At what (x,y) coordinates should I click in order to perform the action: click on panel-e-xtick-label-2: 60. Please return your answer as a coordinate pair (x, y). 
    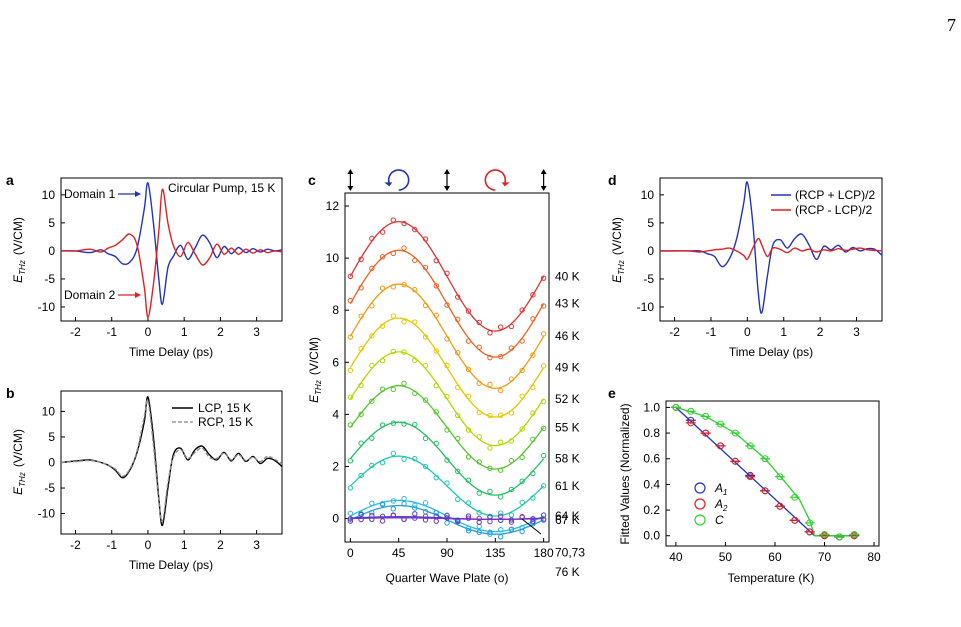
    Looking at the image, I should click on (775, 557).